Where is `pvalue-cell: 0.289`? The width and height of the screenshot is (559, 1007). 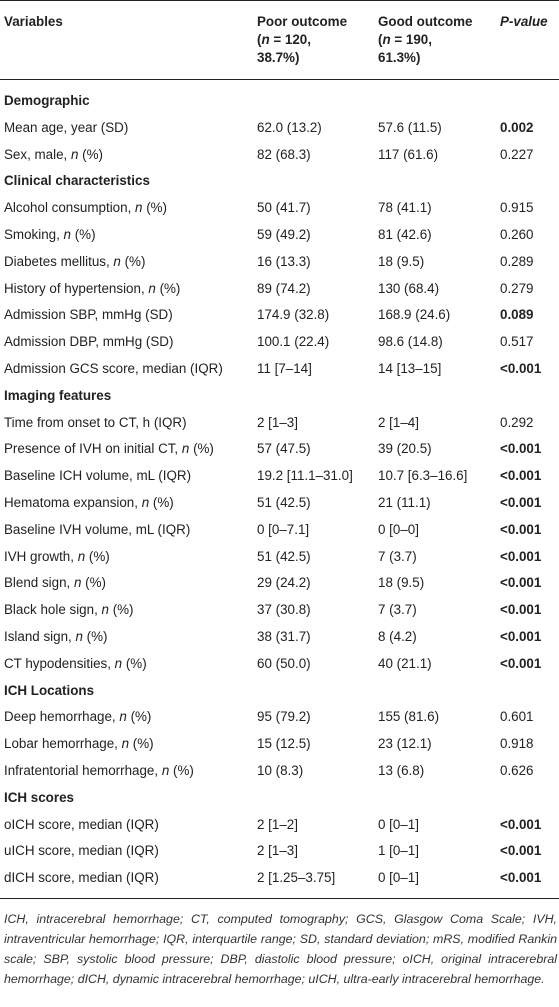
pvalue-cell: 0.289 is located at coordinates (517, 261).